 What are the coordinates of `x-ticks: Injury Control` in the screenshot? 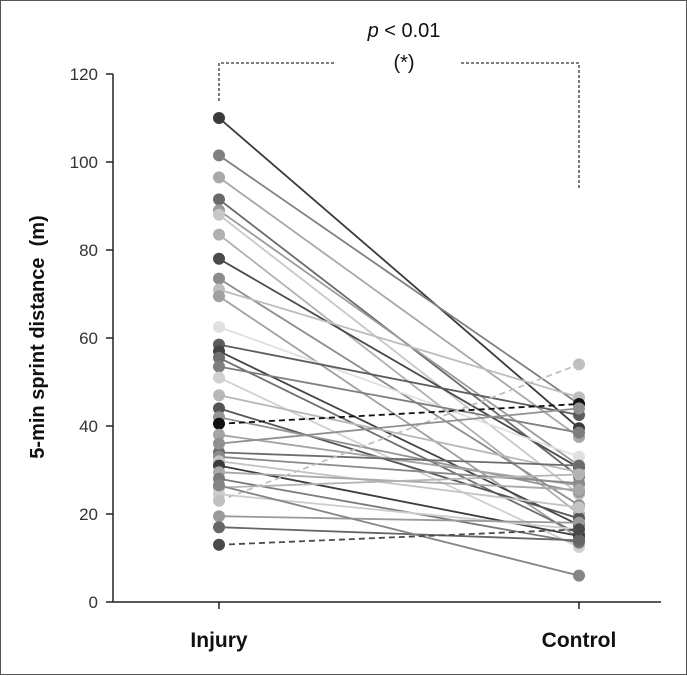 It's located at (403, 627).